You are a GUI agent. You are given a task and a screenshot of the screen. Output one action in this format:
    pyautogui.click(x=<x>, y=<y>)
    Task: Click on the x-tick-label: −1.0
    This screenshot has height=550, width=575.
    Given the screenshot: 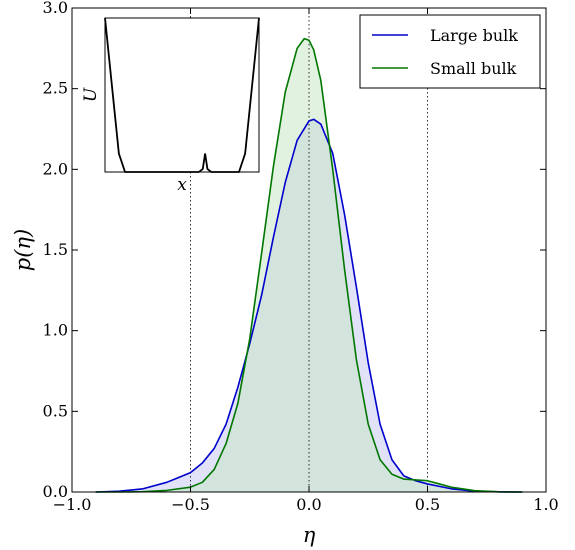 What is the action you would take?
    pyautogui.click(x=72, y=504)
    